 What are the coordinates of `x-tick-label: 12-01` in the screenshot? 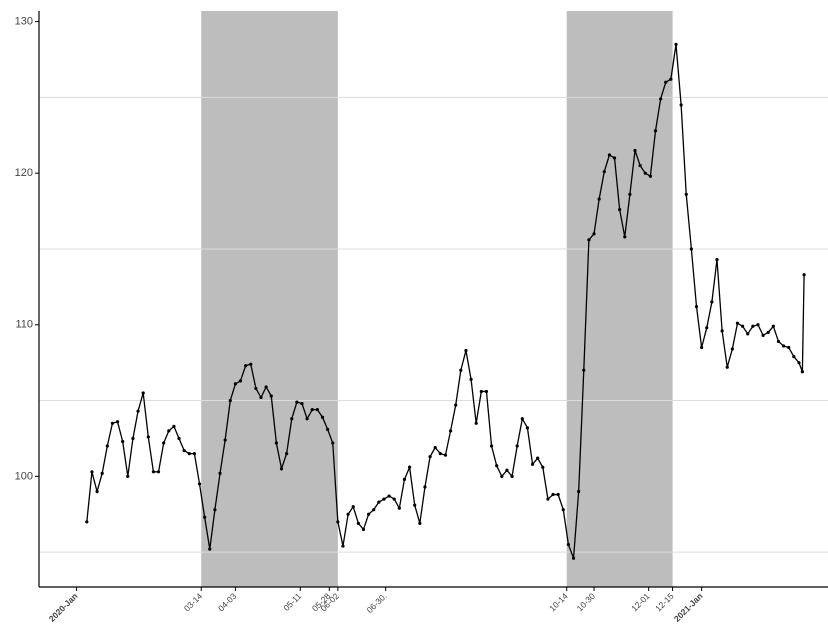 It's located at (640, 602).